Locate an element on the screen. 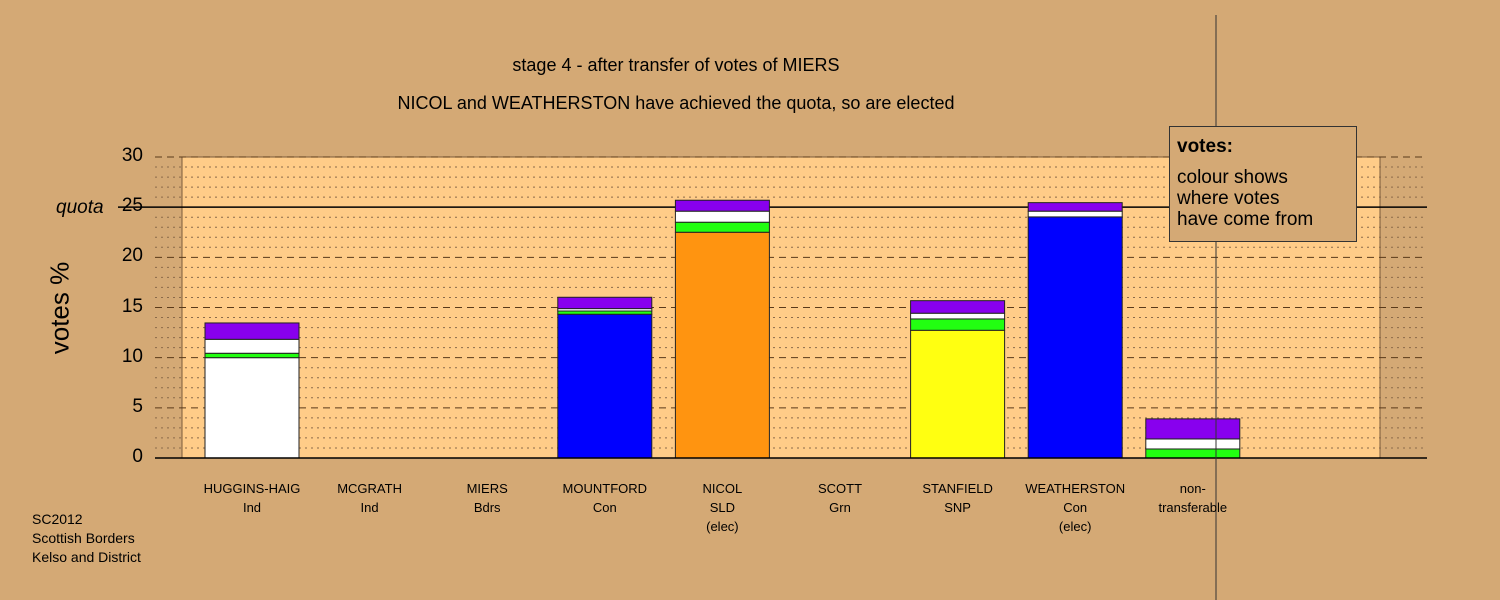 This screenshot has width=1500, height=600. category-name: MCGRATH is located at coordinates (369, 488).